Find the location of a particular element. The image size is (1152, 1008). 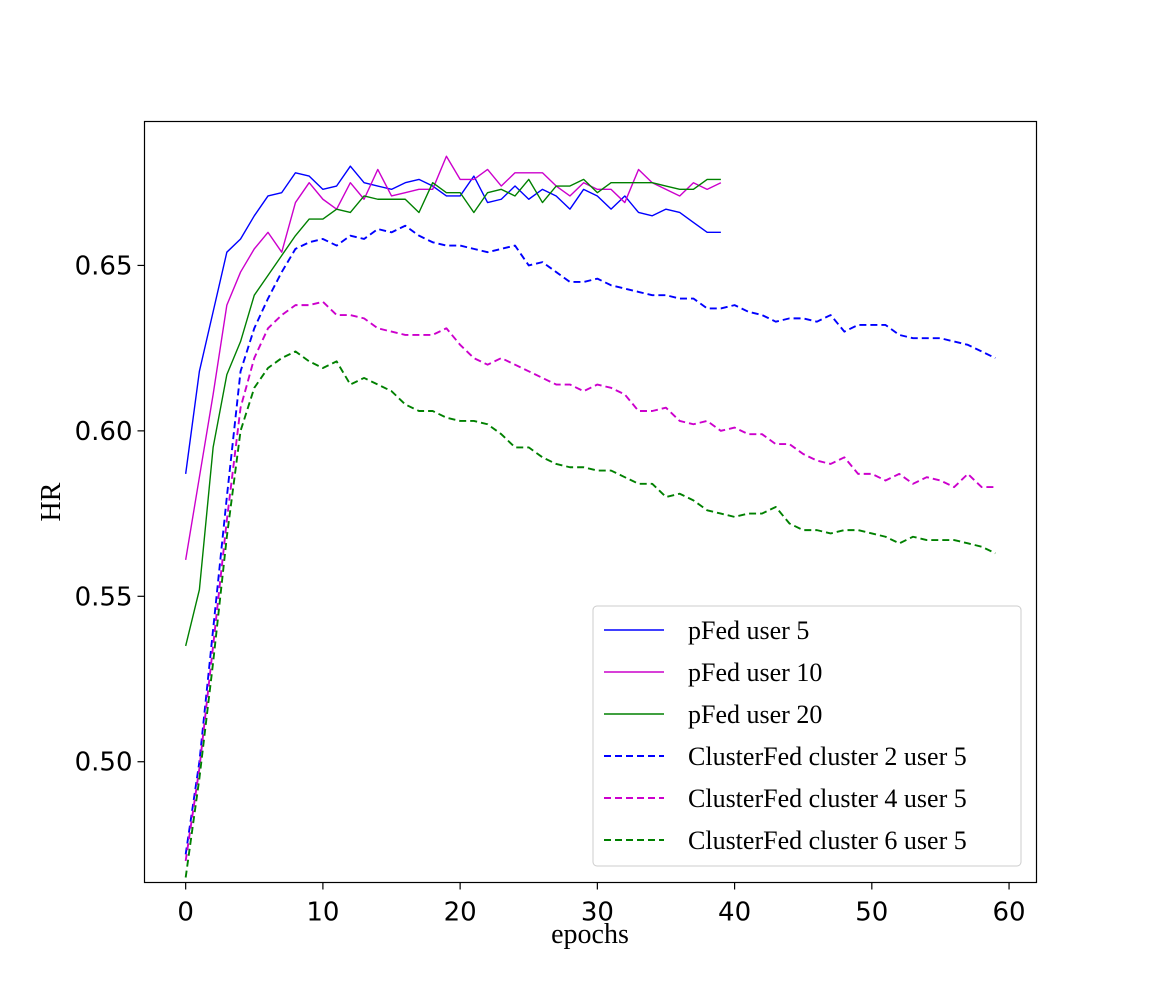

legend-label-4: ClusterFed cluster 2 user 5 is located at coordinates (827, 756).